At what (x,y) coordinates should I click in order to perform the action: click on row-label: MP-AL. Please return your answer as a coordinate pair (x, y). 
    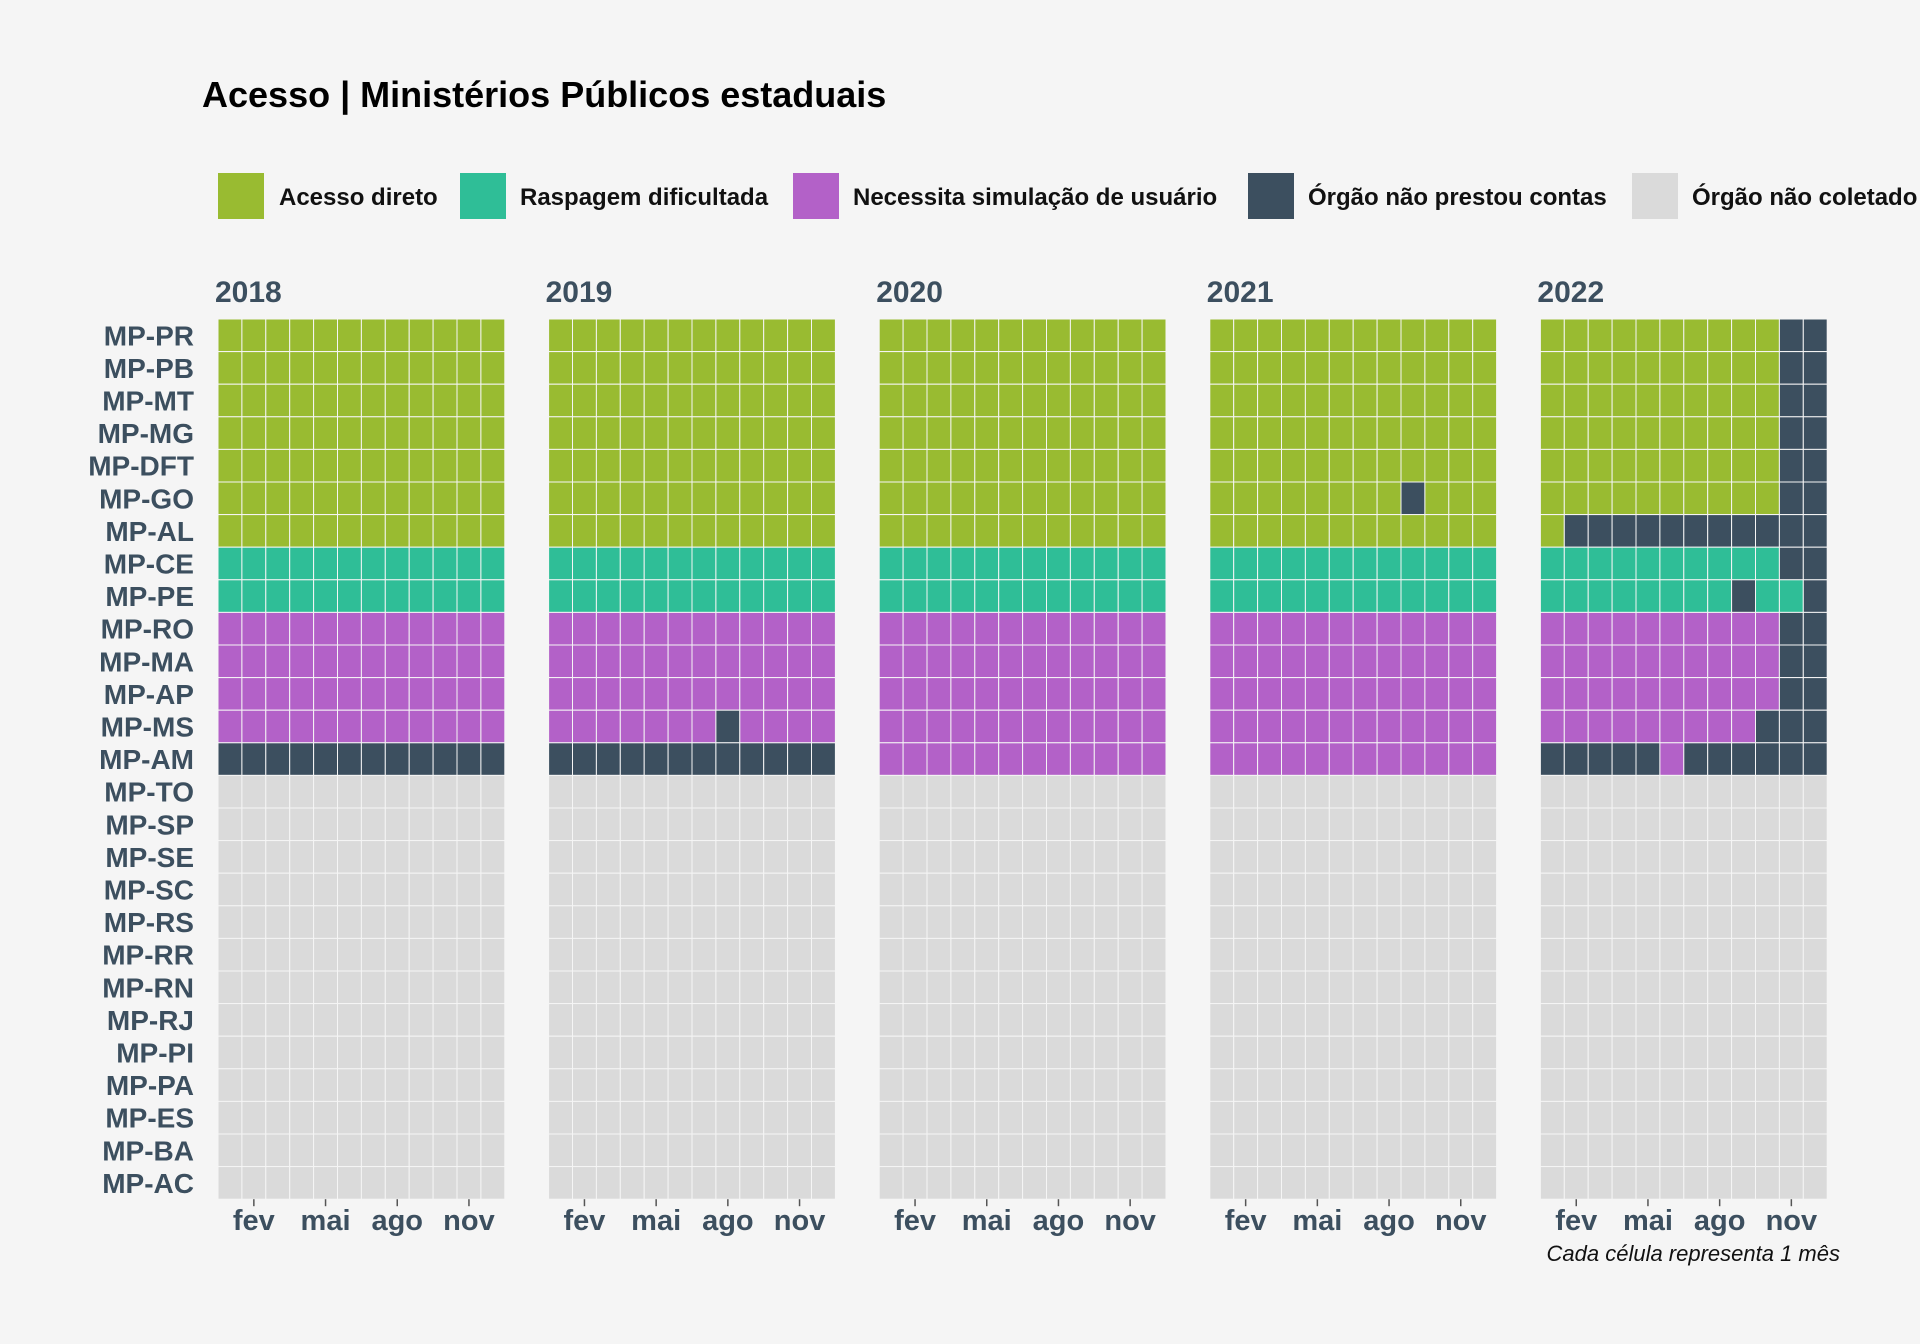
    Looking at the image, I should click on (149, 531).